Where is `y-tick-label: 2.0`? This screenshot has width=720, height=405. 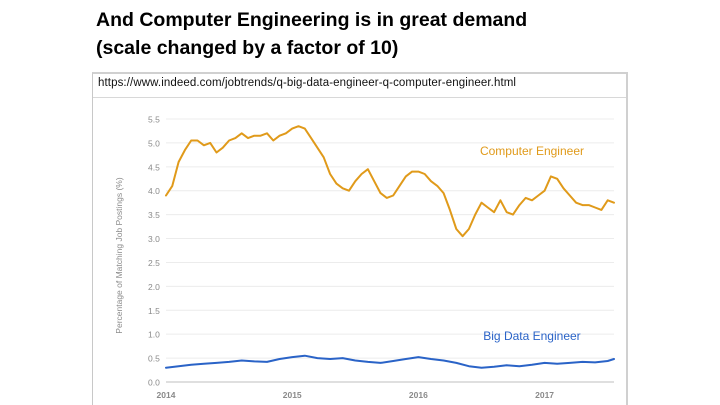 y-tick-label: 2.0 is located at coordinates (154, 287).